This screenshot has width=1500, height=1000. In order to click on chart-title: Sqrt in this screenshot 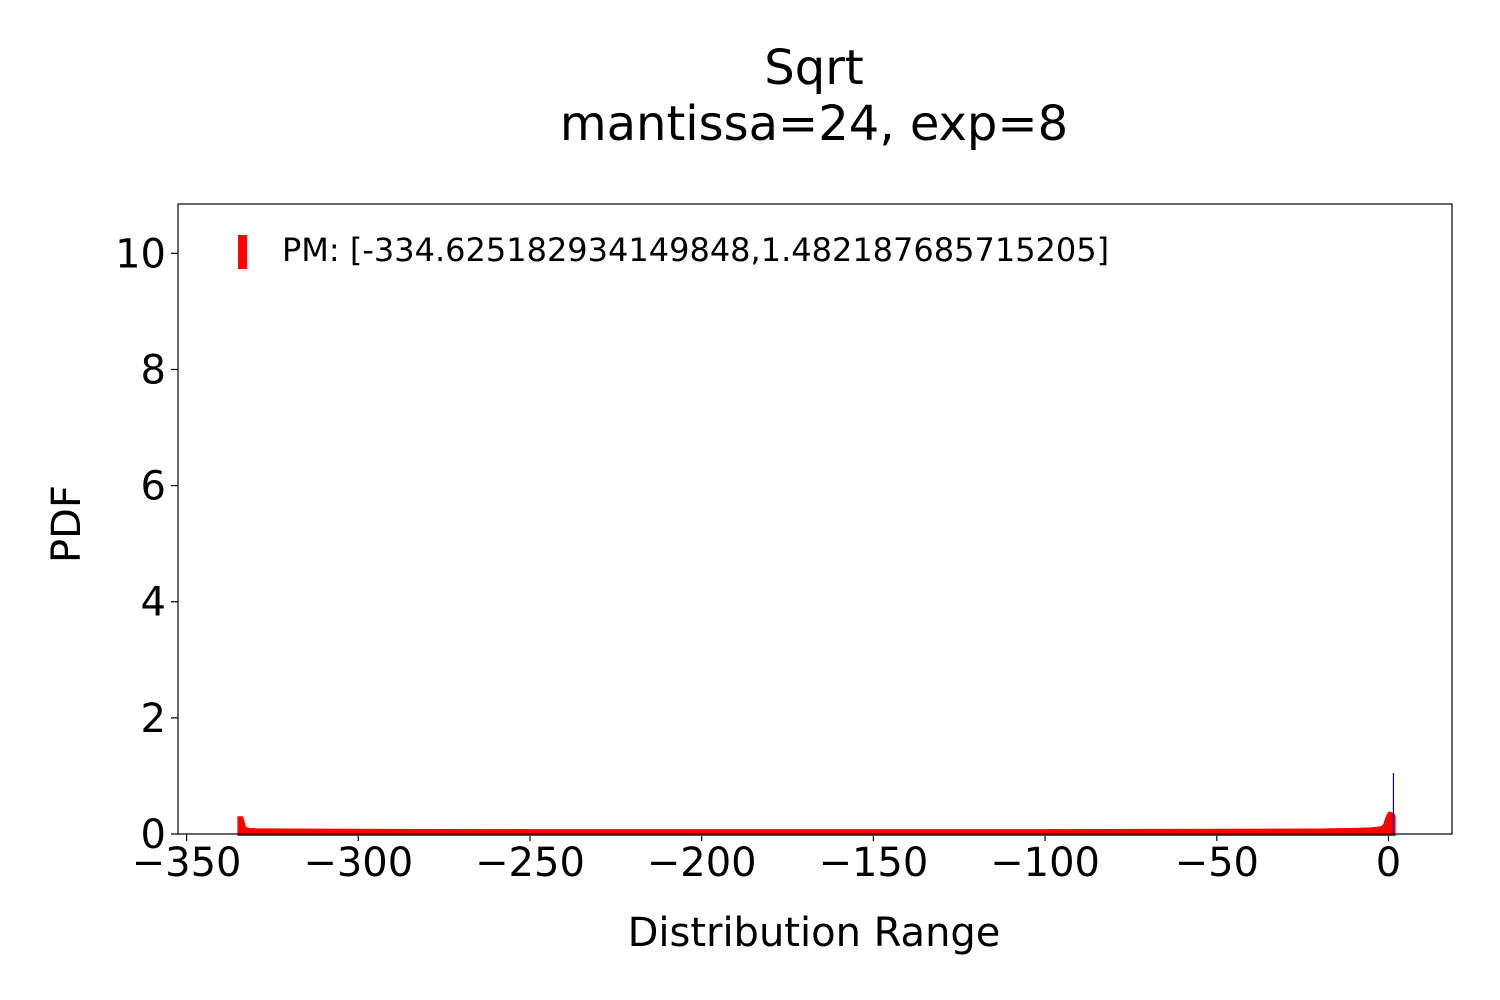, I will do `click(814, 68)`.